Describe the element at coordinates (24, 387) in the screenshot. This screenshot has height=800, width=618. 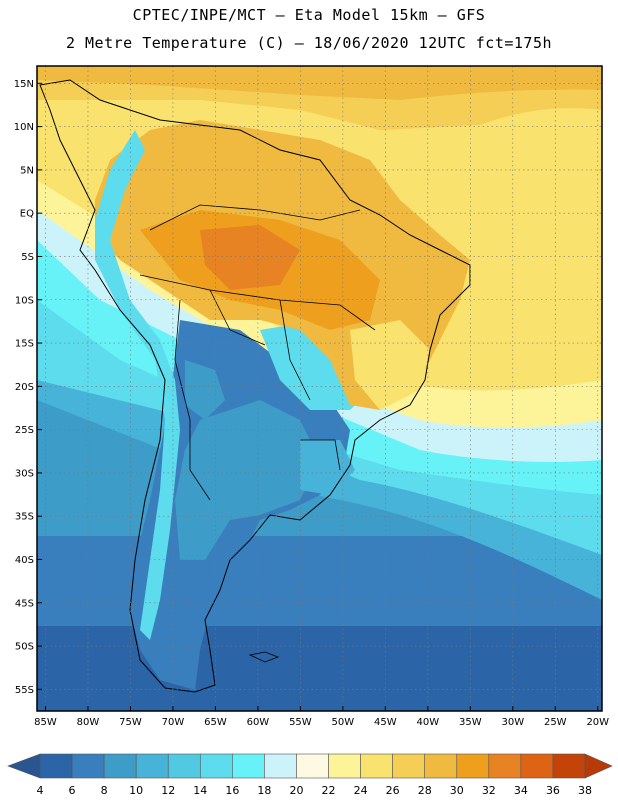
I see `lat-label: 20S` at that location.